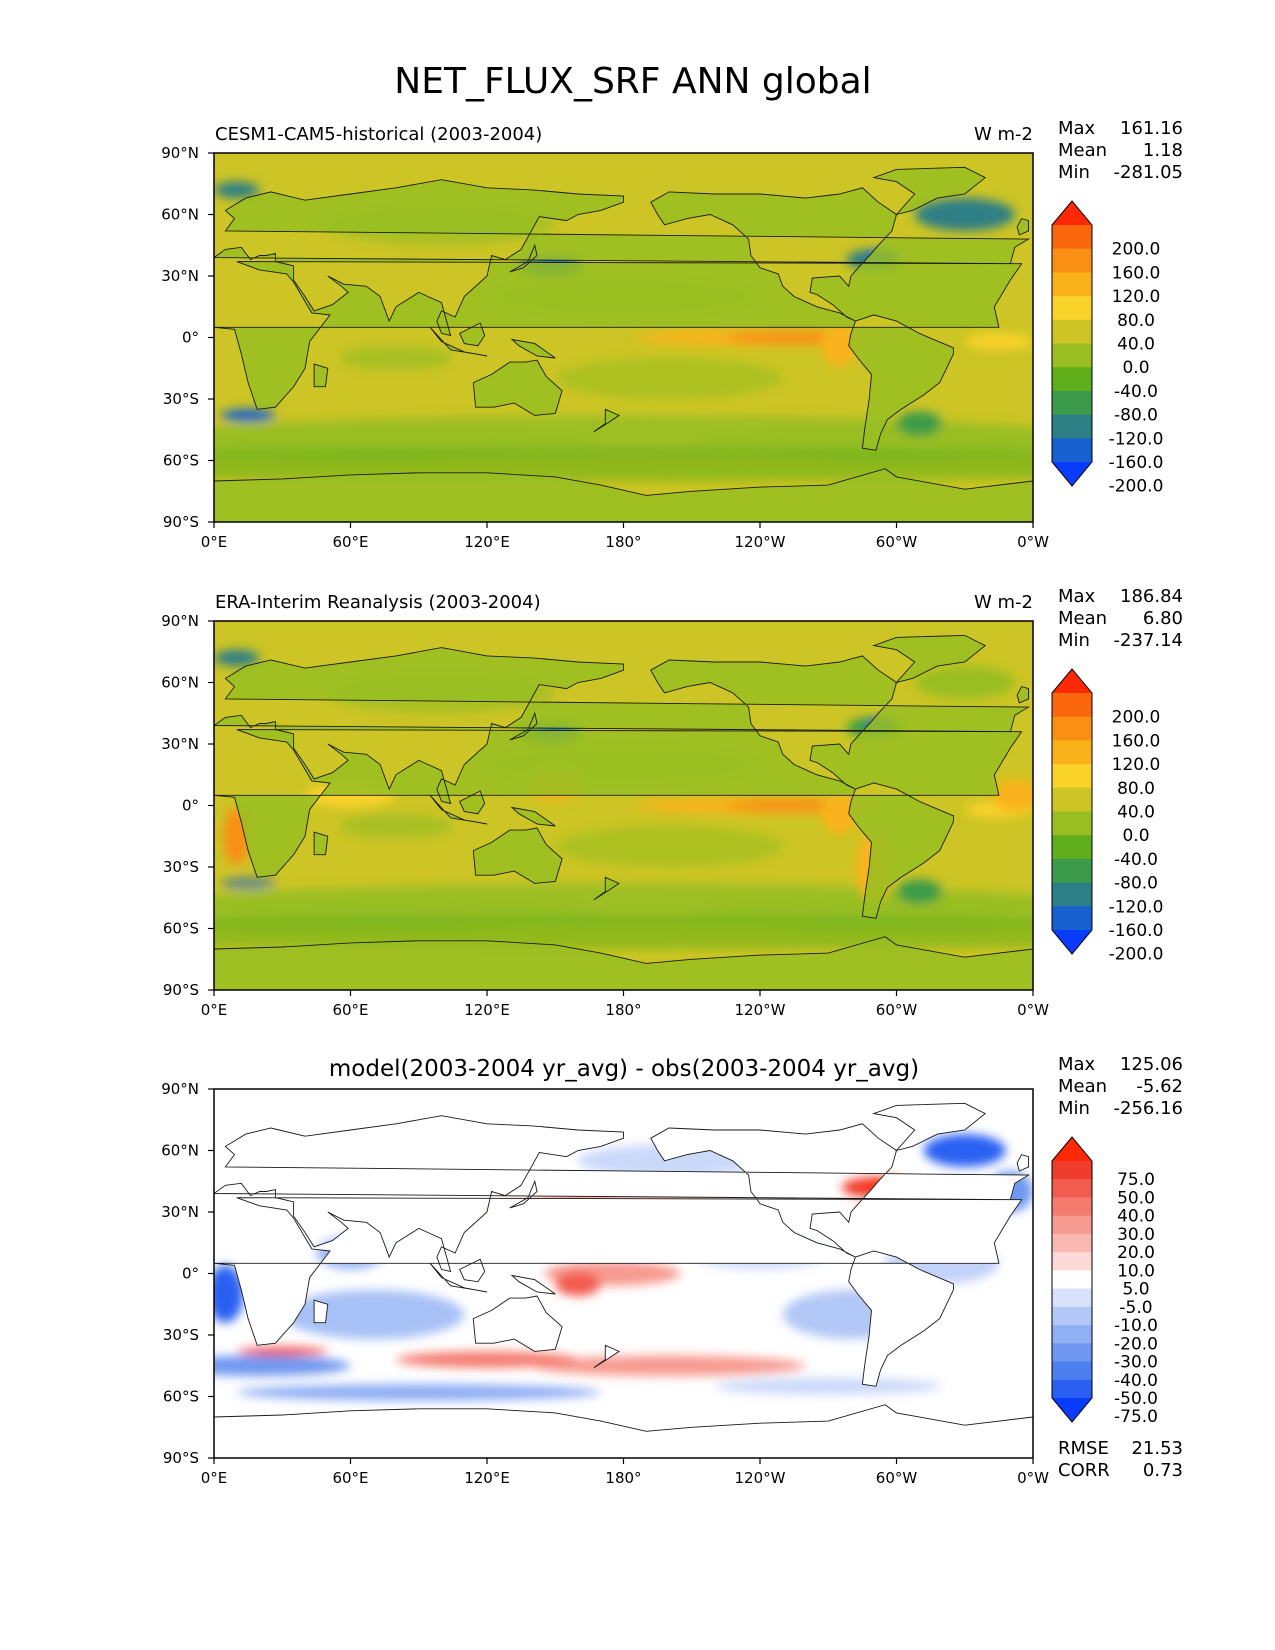 Image resolution: width=1275 pixels, height=1650 pixels. What do you see at coordinates (1148, 1108) in the screenshot?
I see `stat-min-value: -256.16` at bounding box center [1148, 1108].